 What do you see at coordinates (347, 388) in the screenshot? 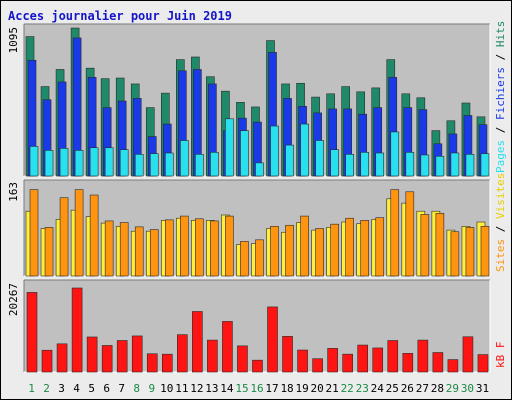
I see `day-label-22: 22` at bounding box center [347, 388].